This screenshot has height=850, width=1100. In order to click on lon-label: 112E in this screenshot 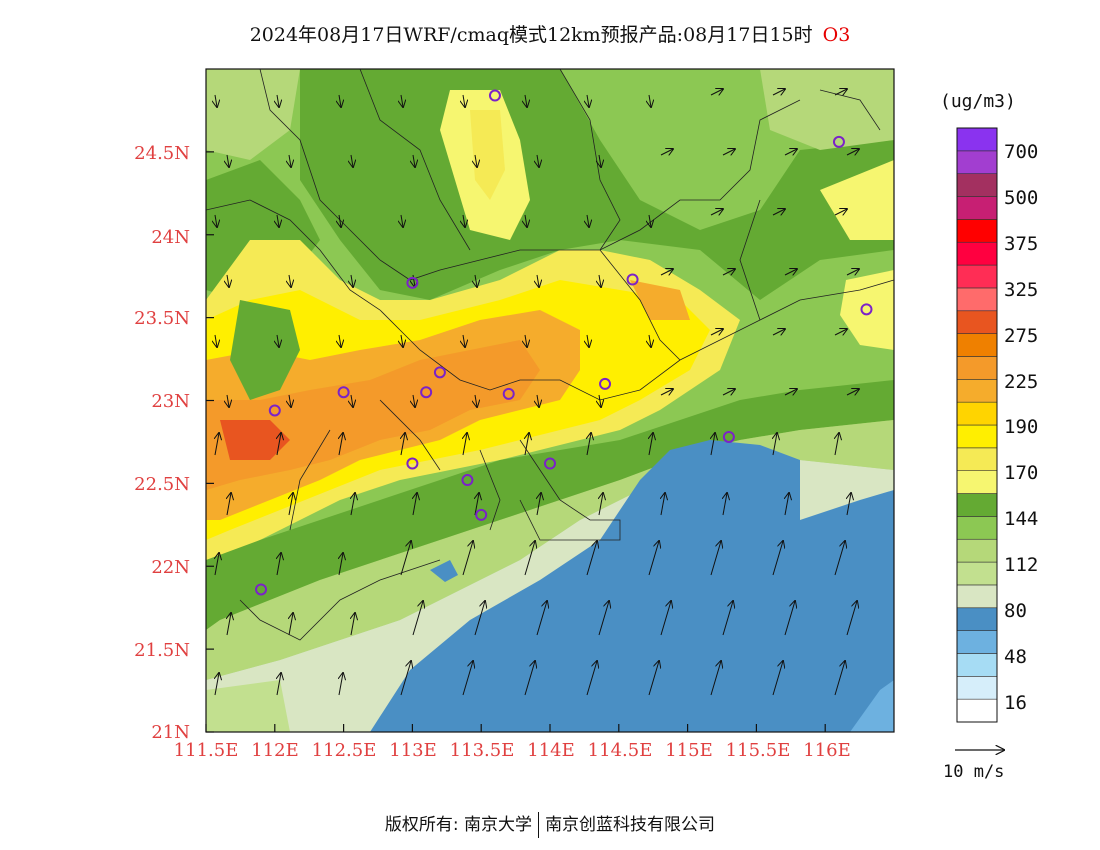, I will do `click(275, 750)`.